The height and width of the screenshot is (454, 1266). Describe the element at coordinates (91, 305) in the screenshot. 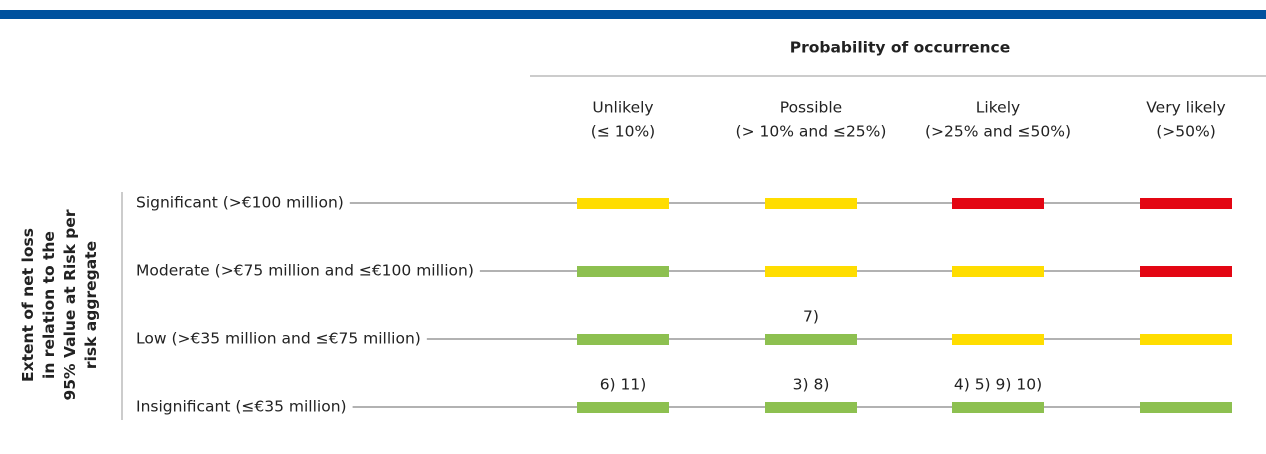

I see `axis-label-line: risk aggregate` at that location.